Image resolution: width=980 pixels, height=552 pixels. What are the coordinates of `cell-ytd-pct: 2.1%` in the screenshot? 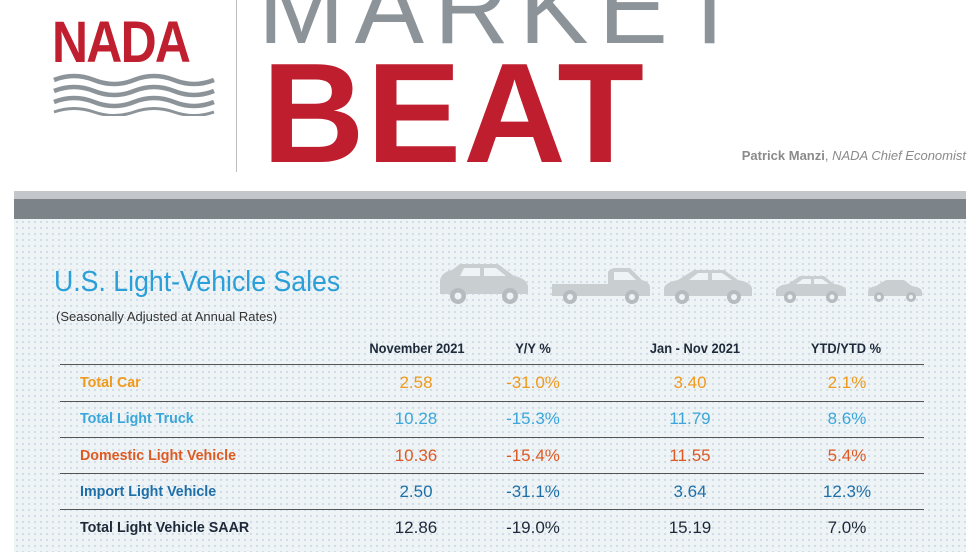 It's located at (847, 382).